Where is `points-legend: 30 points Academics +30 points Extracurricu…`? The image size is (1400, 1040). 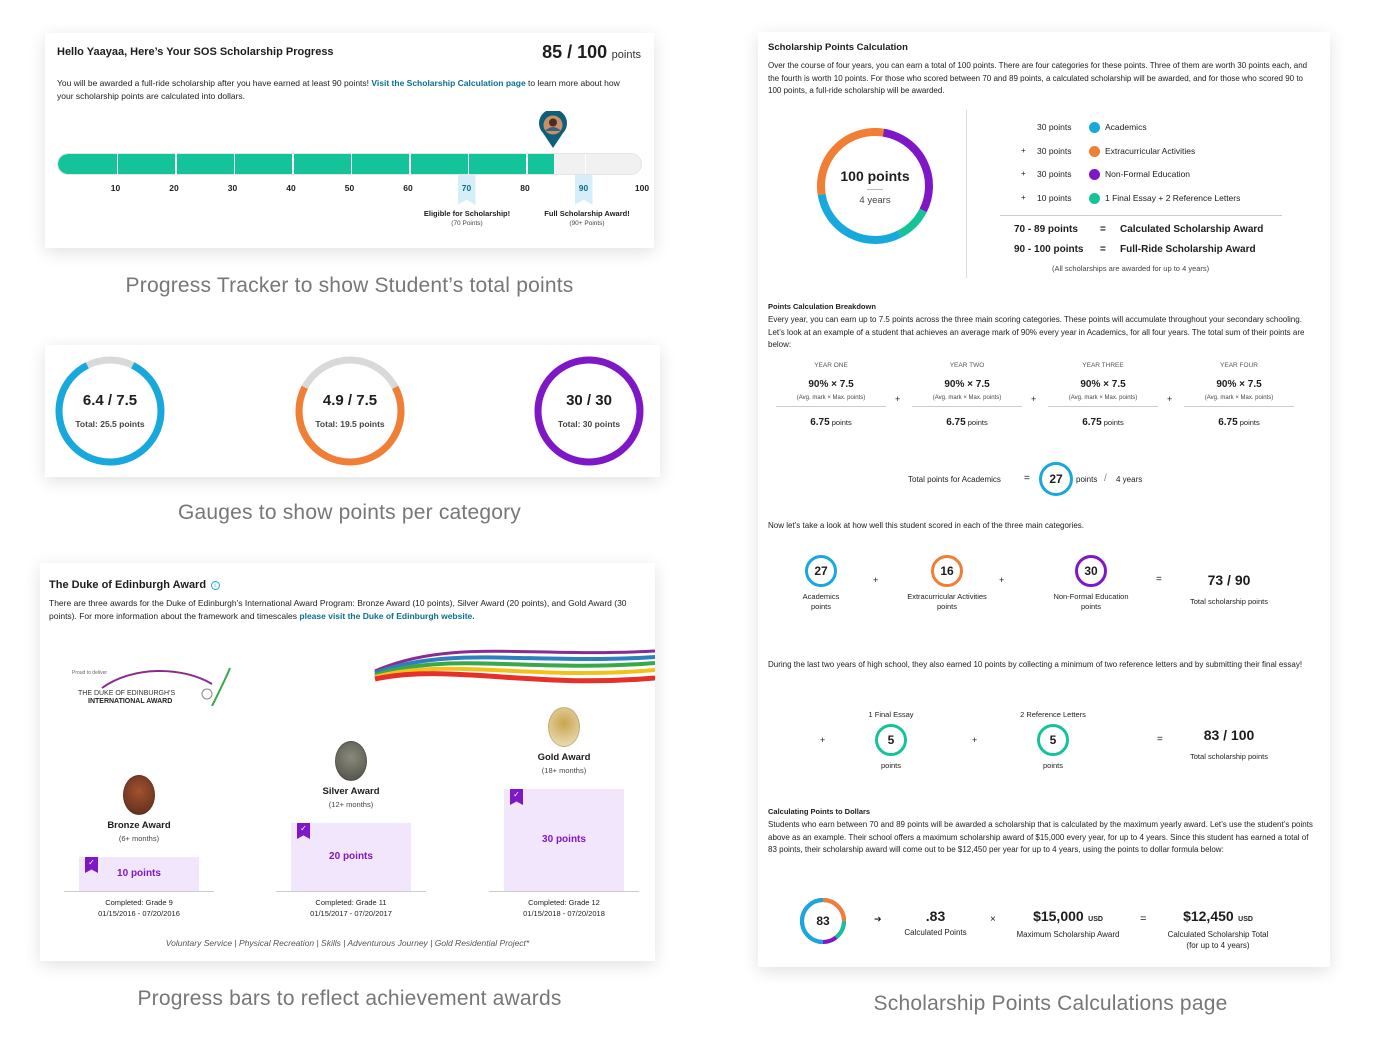 points-legend: 30 points Academics +30 points Extracurricu… is located at coordinates (1163, 165).